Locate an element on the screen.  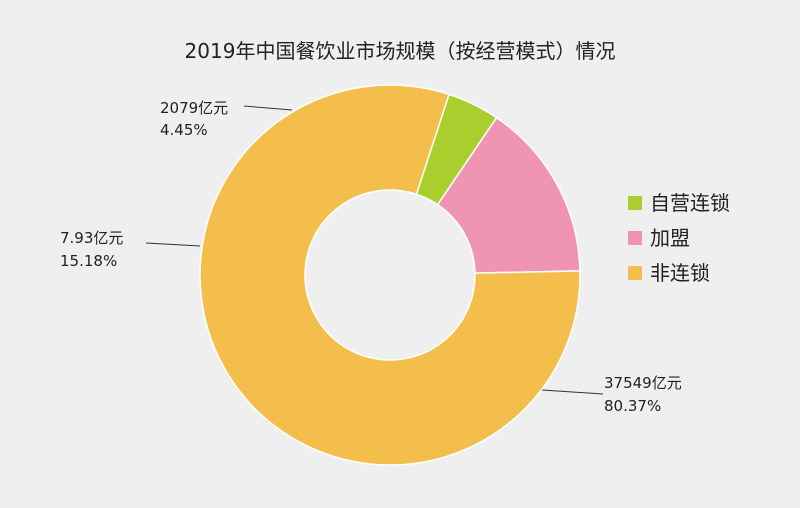
percent-label-2: 15.18% is located at coordinates (88, 261).